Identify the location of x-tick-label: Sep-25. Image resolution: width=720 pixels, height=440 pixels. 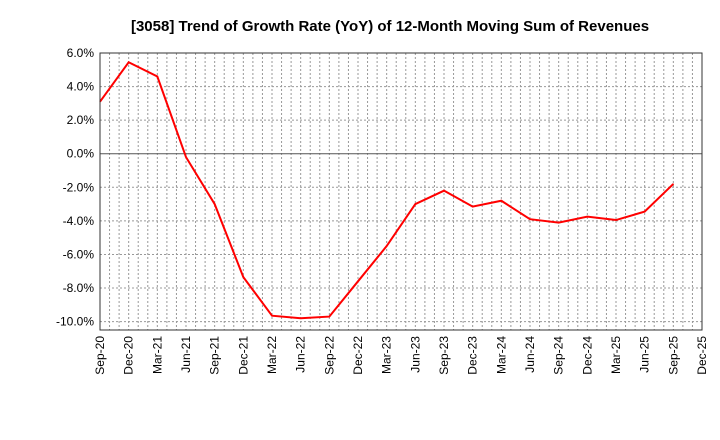
(673, 355).